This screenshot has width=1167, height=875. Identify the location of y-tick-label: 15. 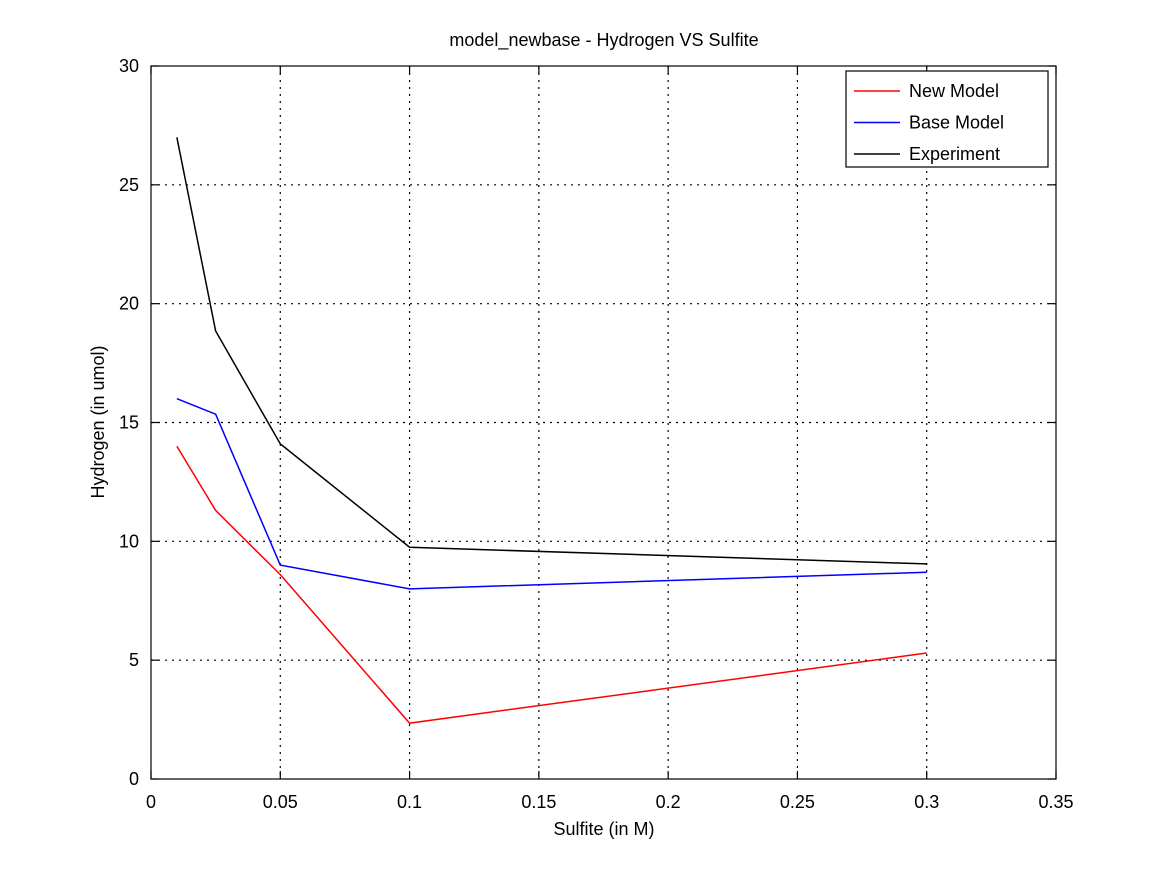
(129, 423).